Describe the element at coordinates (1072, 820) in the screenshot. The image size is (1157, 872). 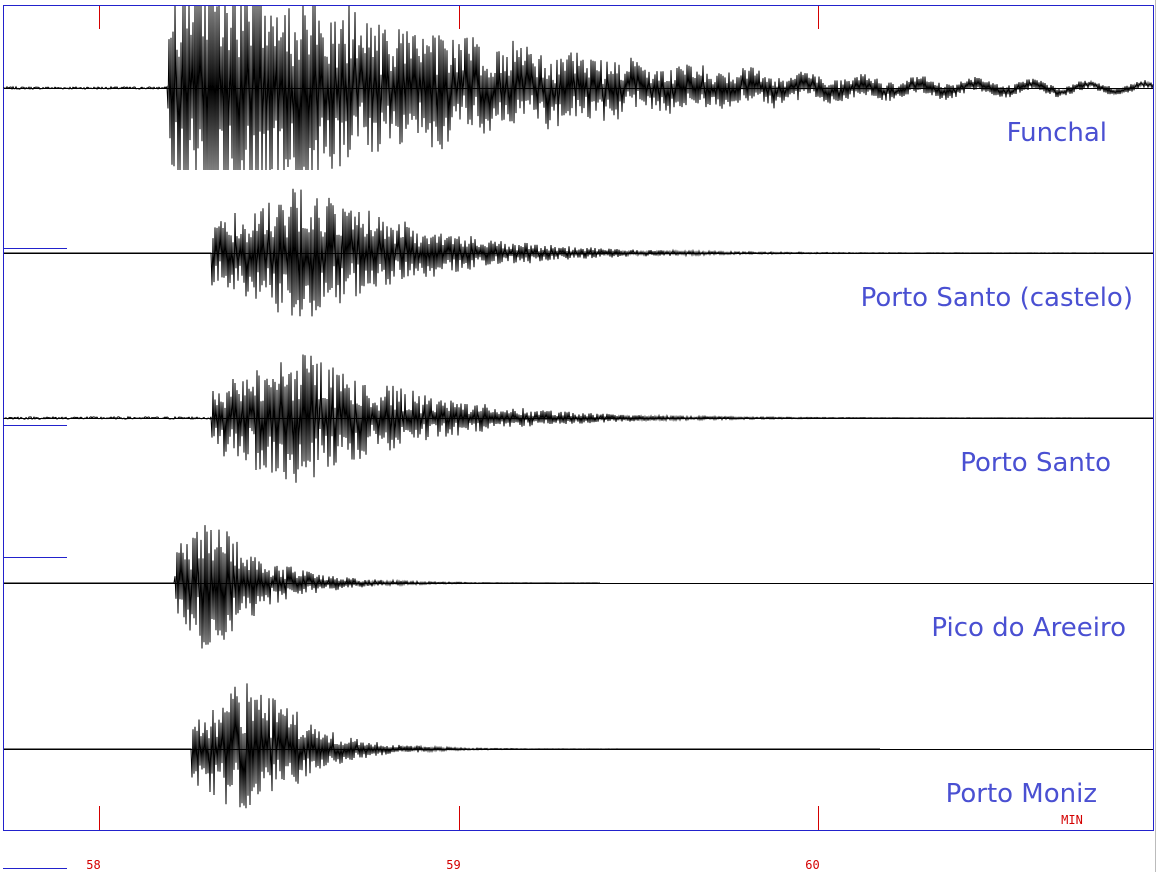
I see `unit-label: MIN` at that location.